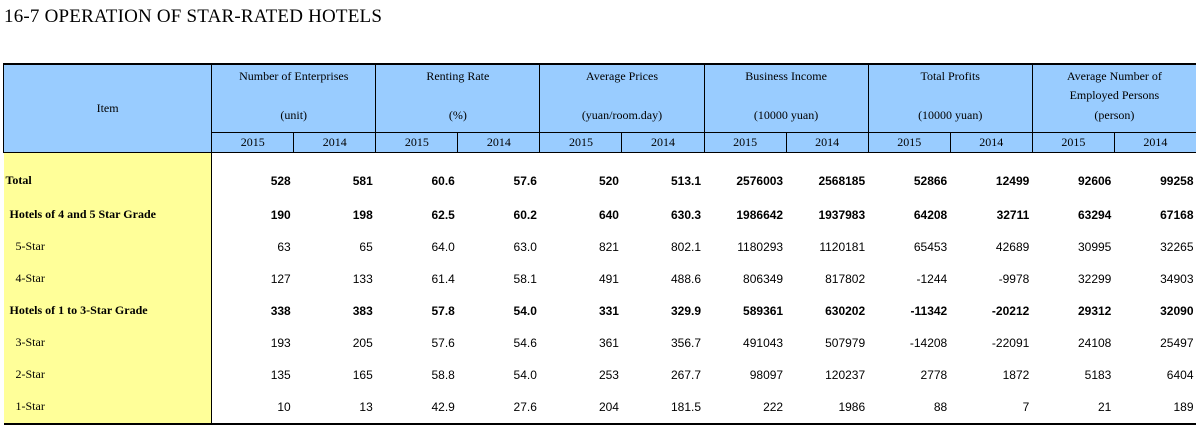  What do you see at coordinates (108, 407) in the screenshot?
I see `row-label: 1-Star` at bounding box center [108, 407].